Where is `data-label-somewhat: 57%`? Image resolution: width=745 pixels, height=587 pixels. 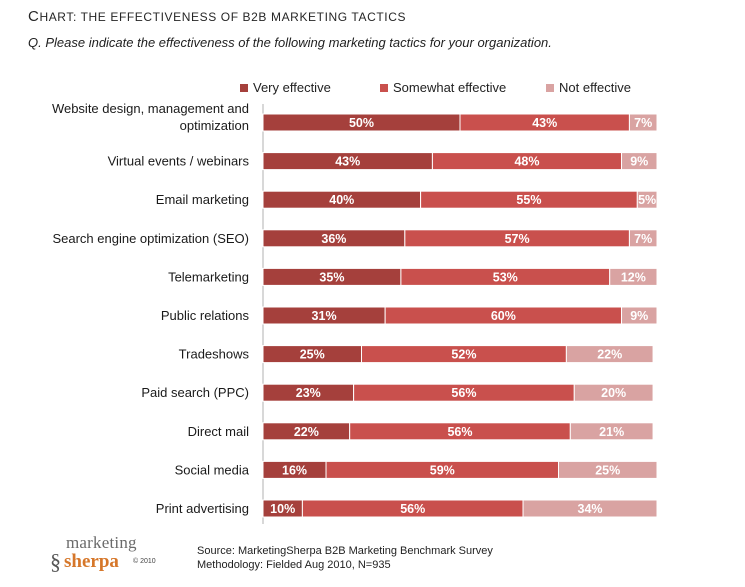
data-label-somewhat: 57% is located at coordinates (517, 239).